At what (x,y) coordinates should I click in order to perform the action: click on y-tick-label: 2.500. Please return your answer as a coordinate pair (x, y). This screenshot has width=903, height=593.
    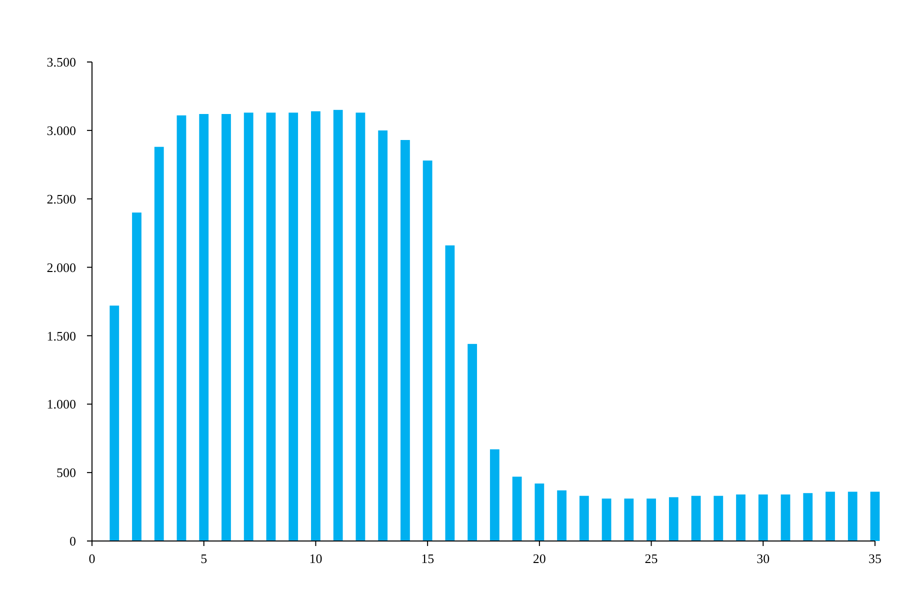
    Looking at the image, I should click on (61, 198).